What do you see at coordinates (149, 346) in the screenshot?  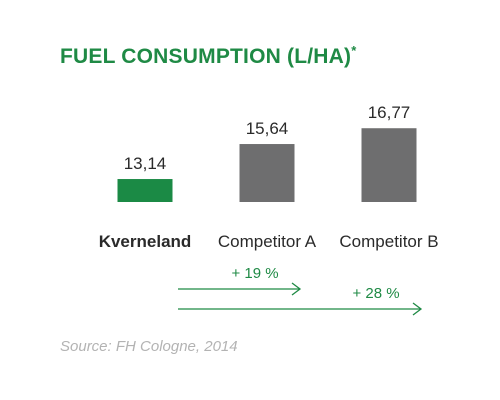 I see `source-note: Source: FH Cologne, 2014` at bounding box center [149, 346].